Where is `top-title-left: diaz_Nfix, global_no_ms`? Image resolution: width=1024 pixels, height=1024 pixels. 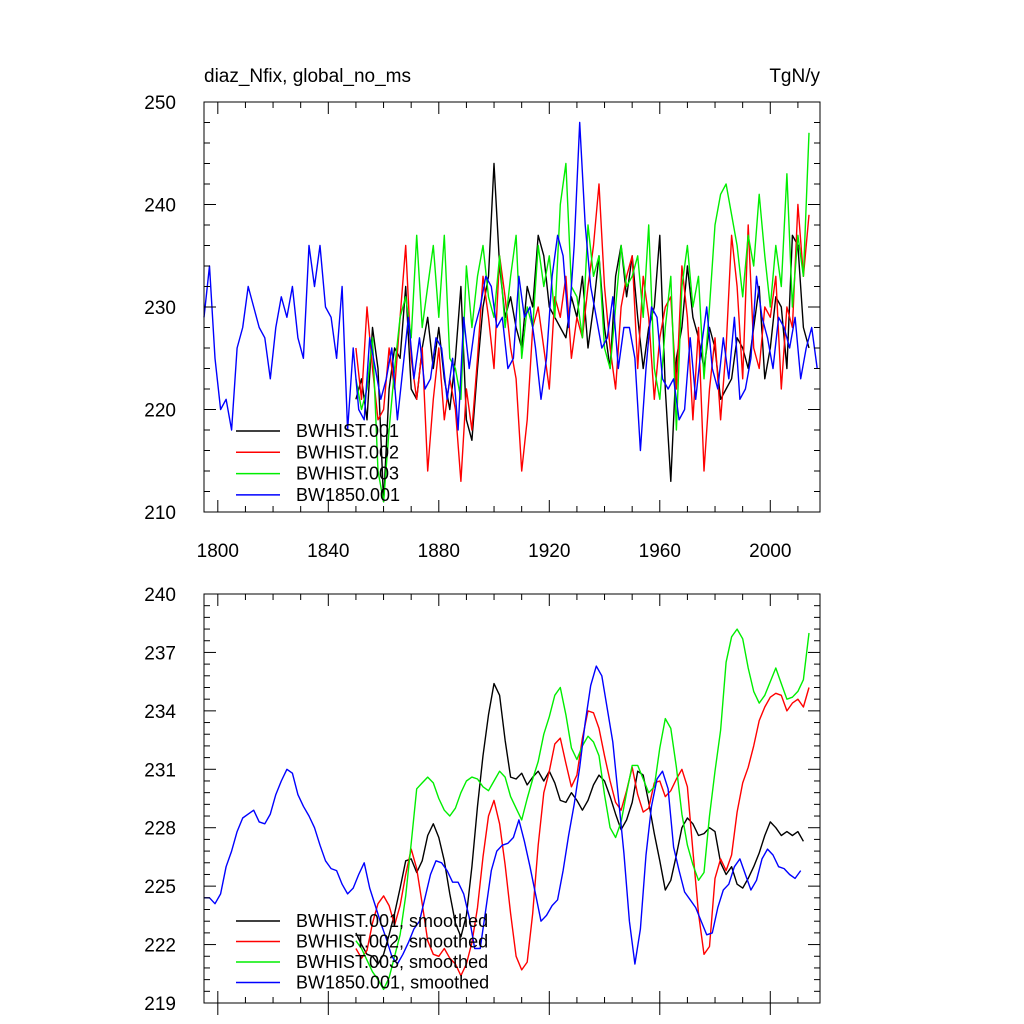 top-title-left: diaz_Nfix, global_no_ms is located at coordinates (307, 76).